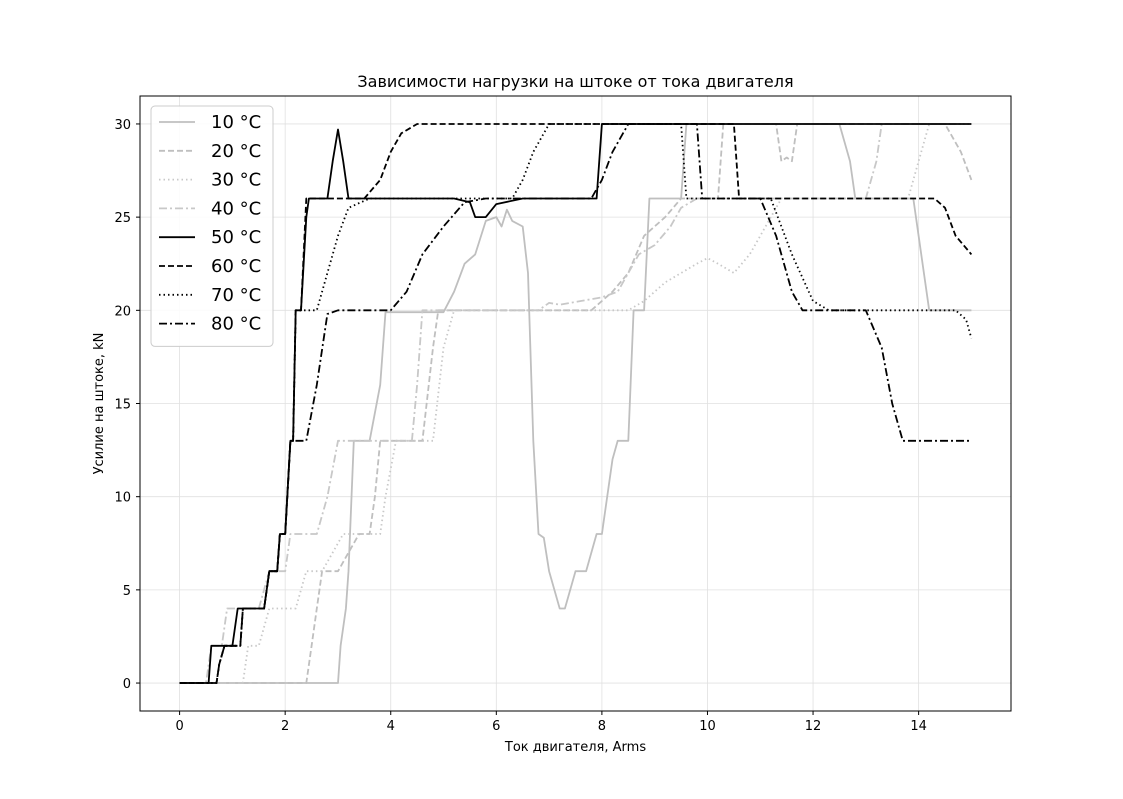  What do you see at coordinates (127, 684) in the screenshot?
I see `y-tick-label: 0` at bounding box center [127, 684].